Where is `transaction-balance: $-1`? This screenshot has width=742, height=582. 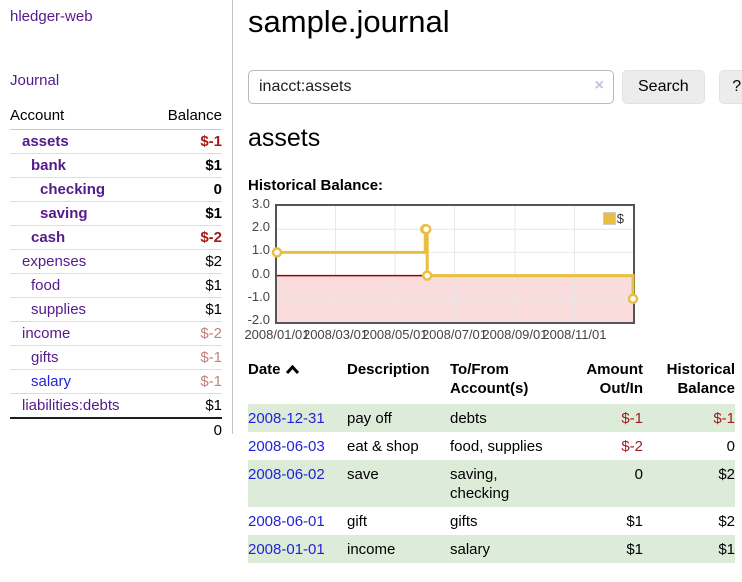 transaction-balance: $-1 is located at coordinates (724, 418).